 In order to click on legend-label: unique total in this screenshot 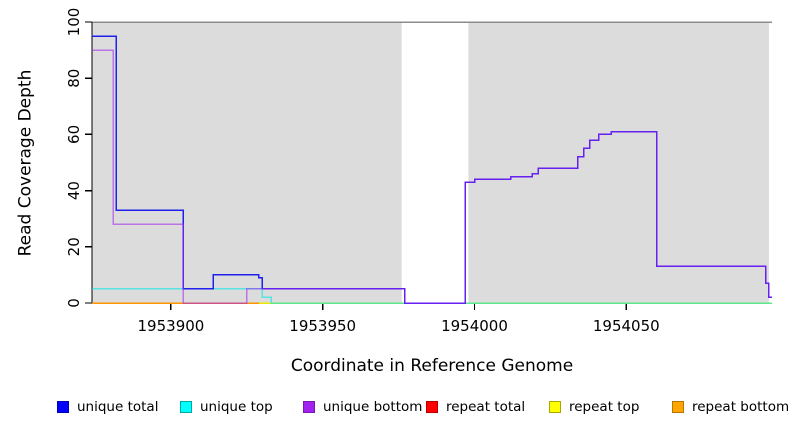, I will do `click(118, 407)`.